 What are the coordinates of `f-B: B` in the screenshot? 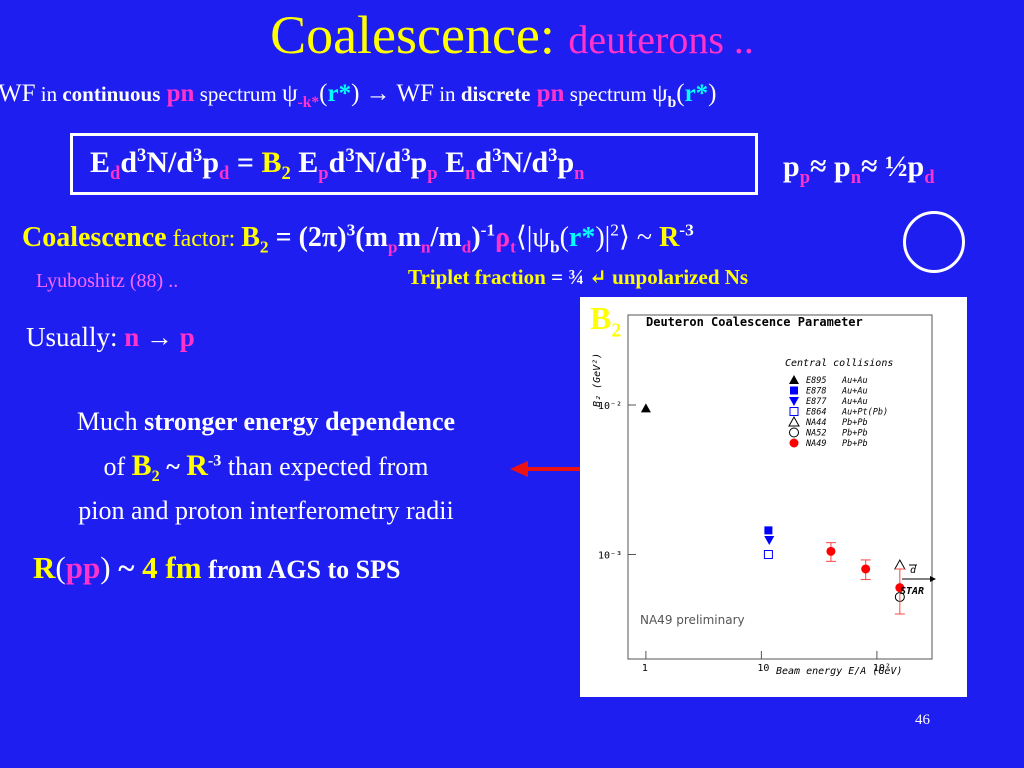 It's located at (271, 162).